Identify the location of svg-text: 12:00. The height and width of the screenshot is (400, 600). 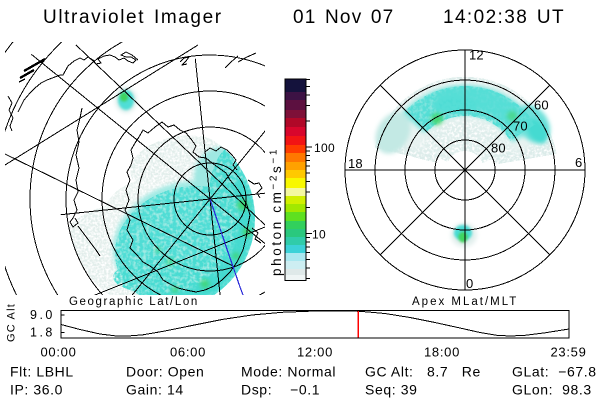
(315, 352).